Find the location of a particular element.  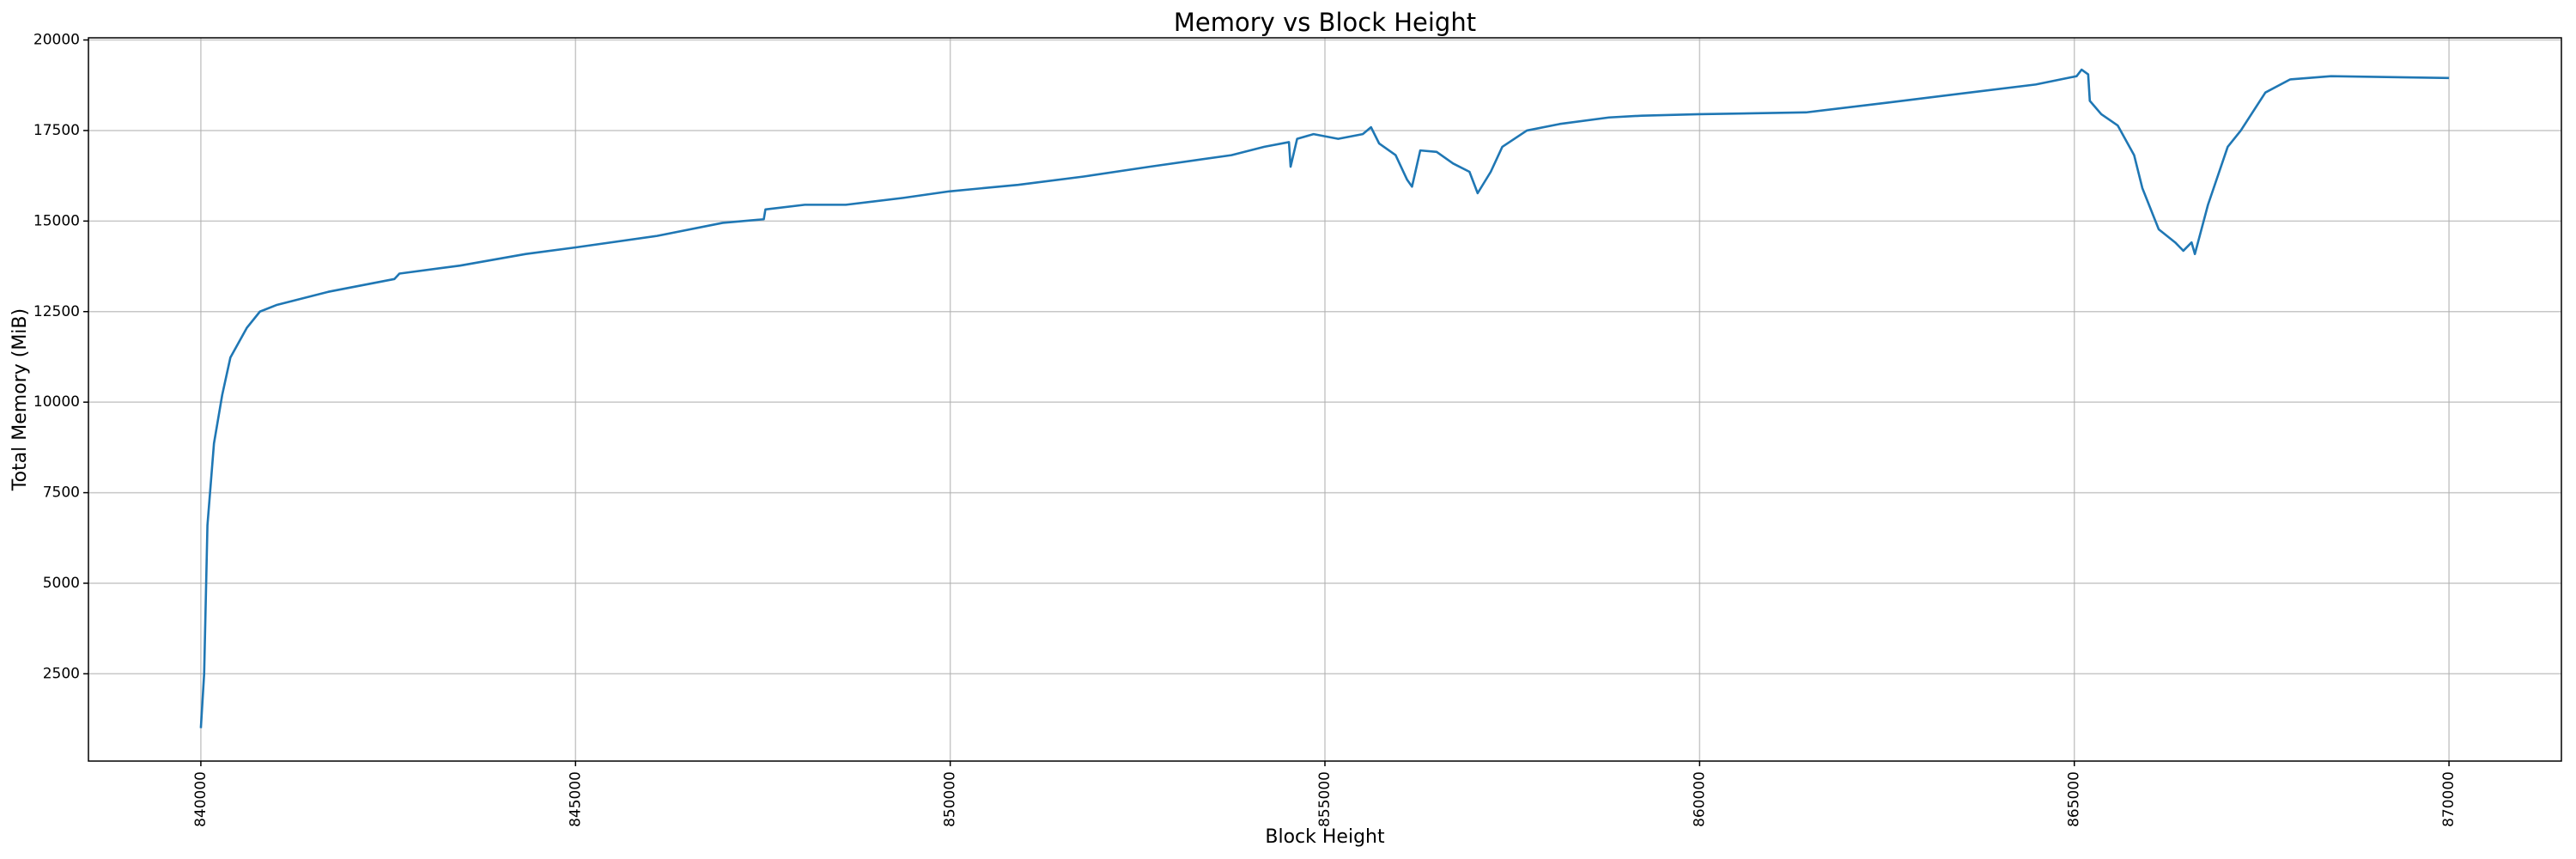

y-tick-label: 5000 is located at coordinates (61, 583).